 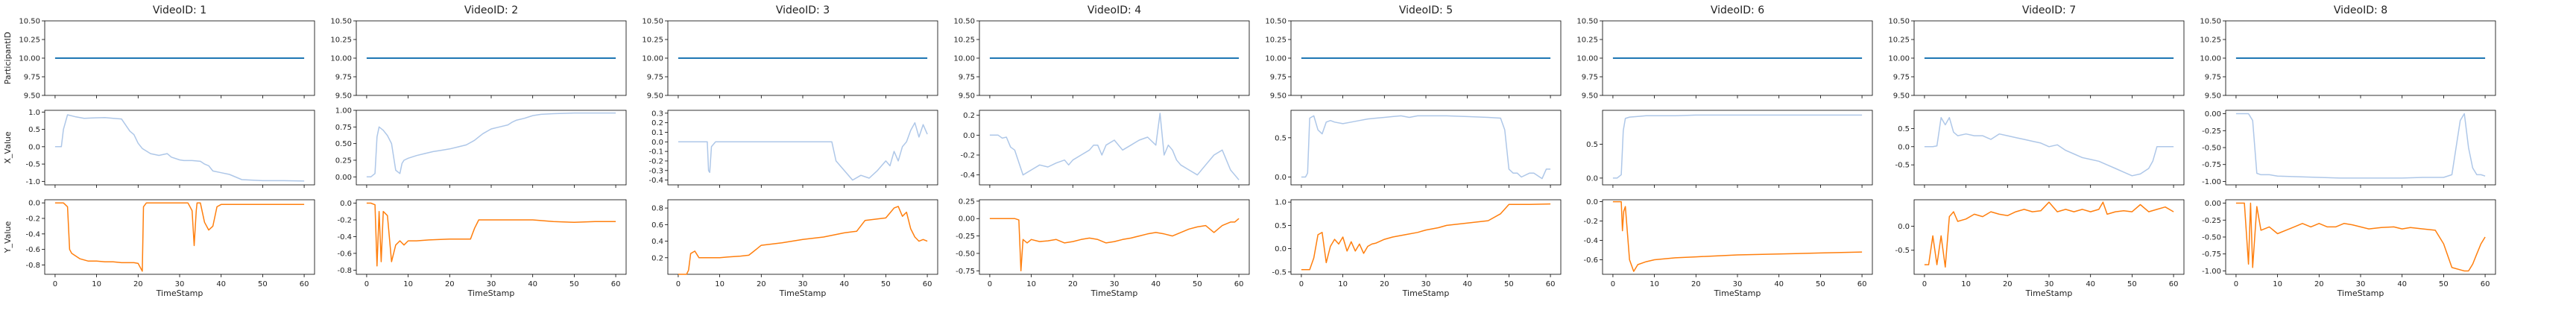 I want to click on panel-title: VideoID: 8, so click(x=2360, y=10).